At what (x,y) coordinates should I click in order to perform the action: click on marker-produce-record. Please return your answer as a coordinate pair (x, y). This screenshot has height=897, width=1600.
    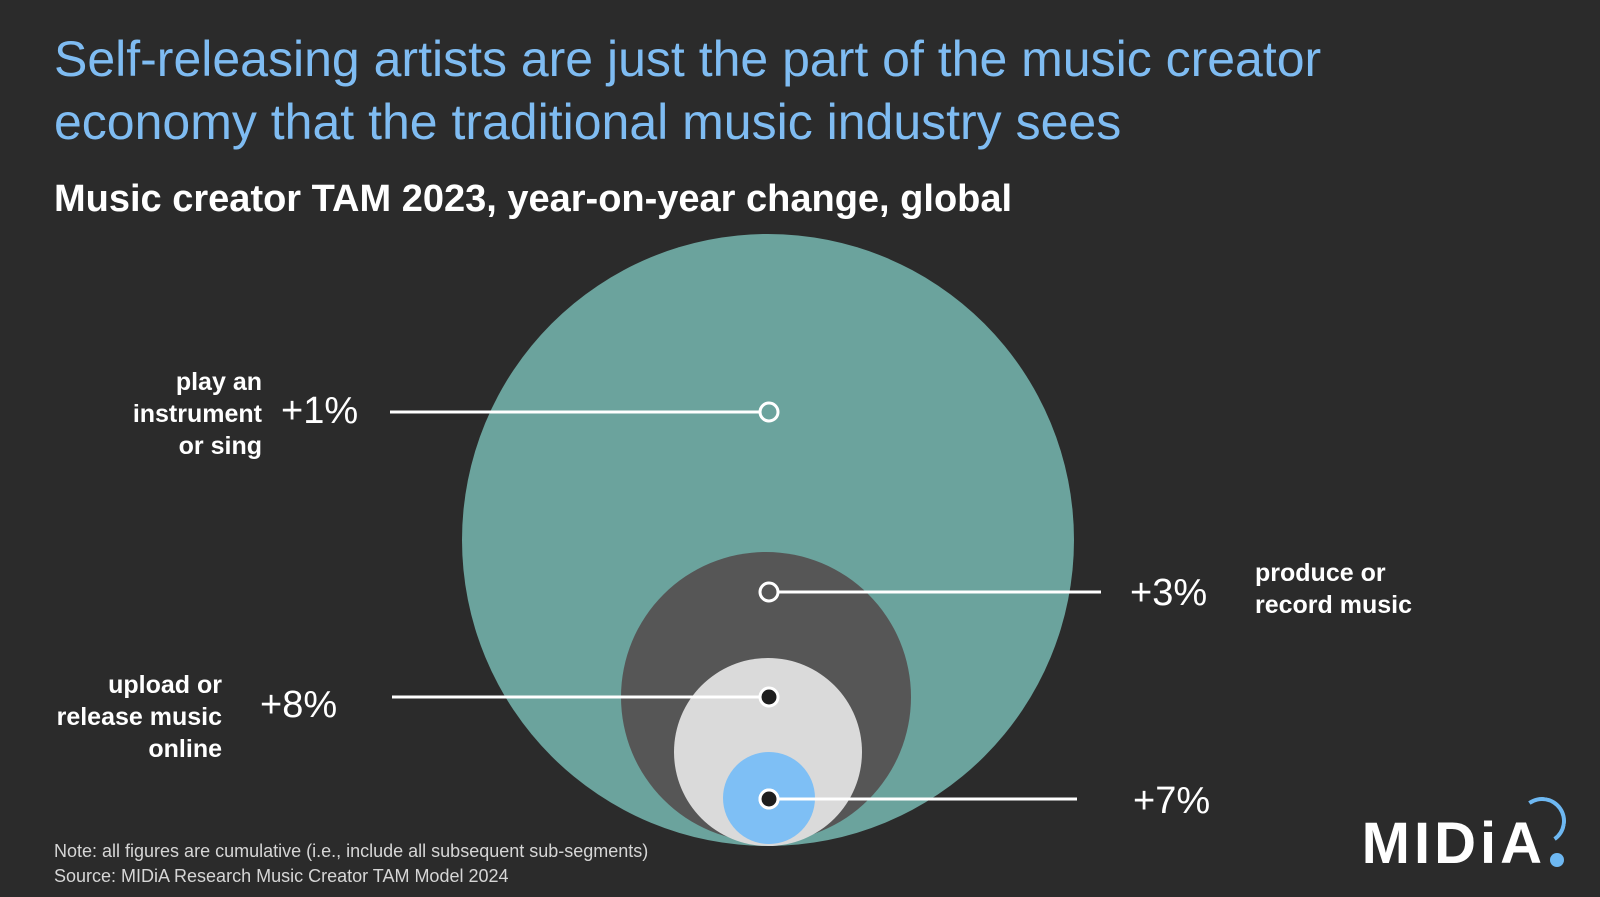
    Looking at the image, I should click on (769, 592).